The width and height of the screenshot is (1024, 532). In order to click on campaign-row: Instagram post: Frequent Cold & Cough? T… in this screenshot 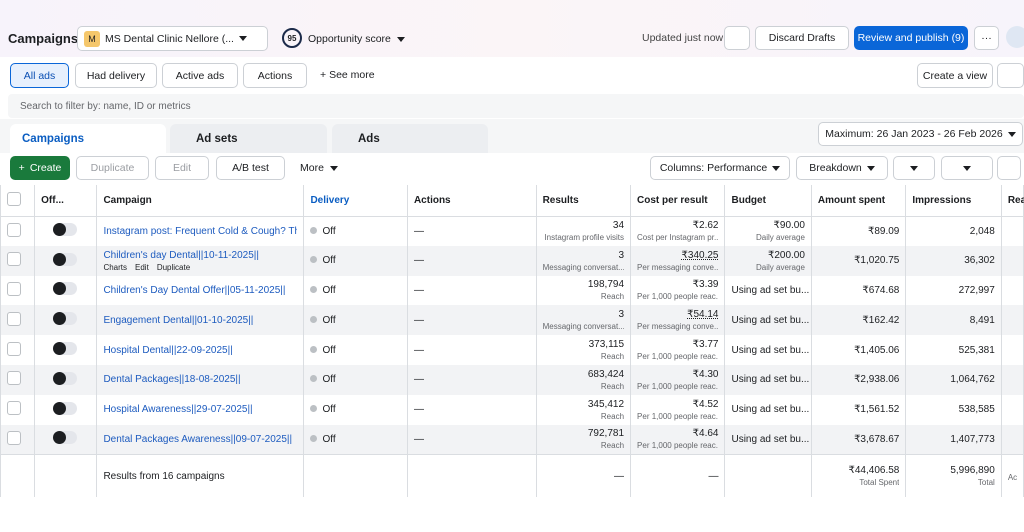, I will do `click(512, 231)`.